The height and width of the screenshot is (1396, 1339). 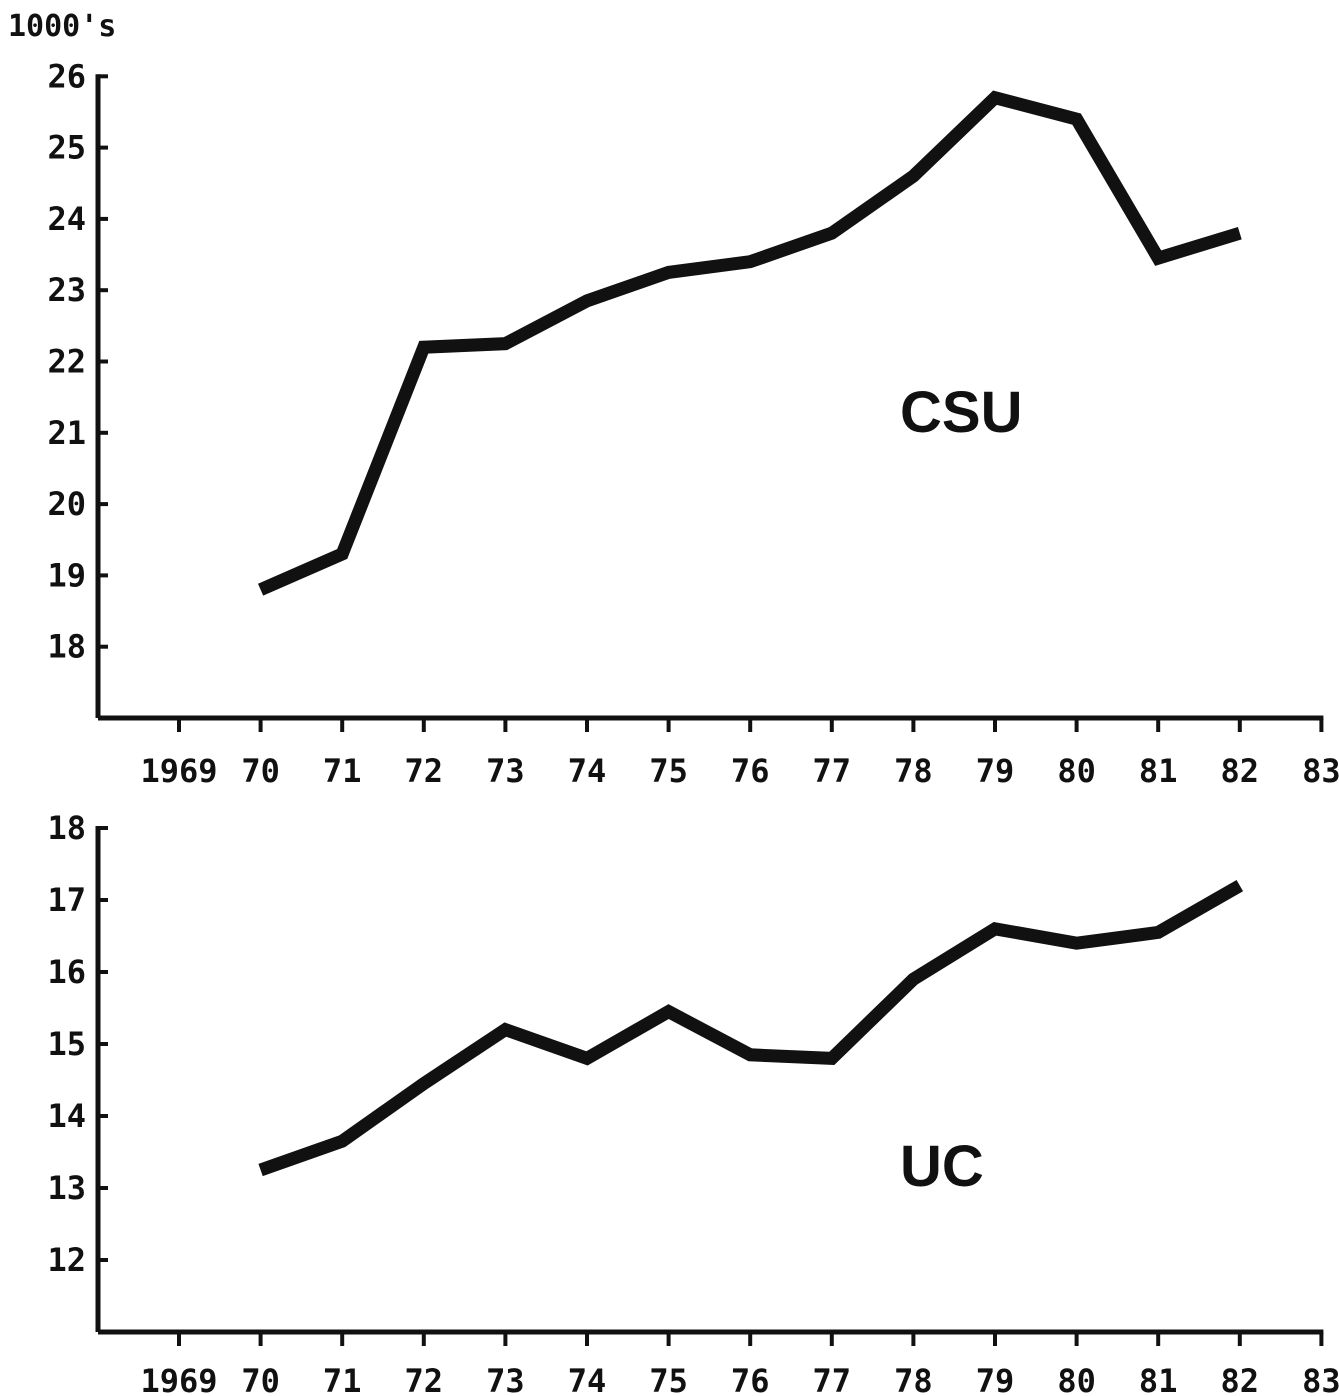 I want to click on y-tick-label: 15, so click(x=66, y=1044).